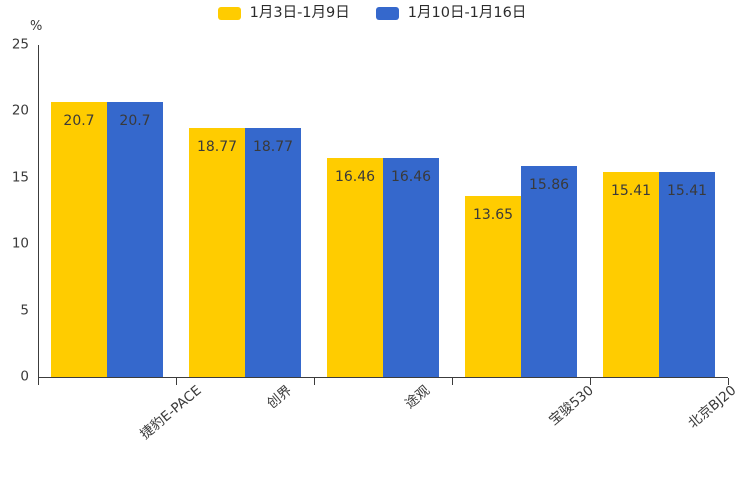 The width and height of the screenshot is (744, 496). Describe the element at coordinates (493, 214) in the screenshot. I see `bar-value-label: 13.65` at that location.